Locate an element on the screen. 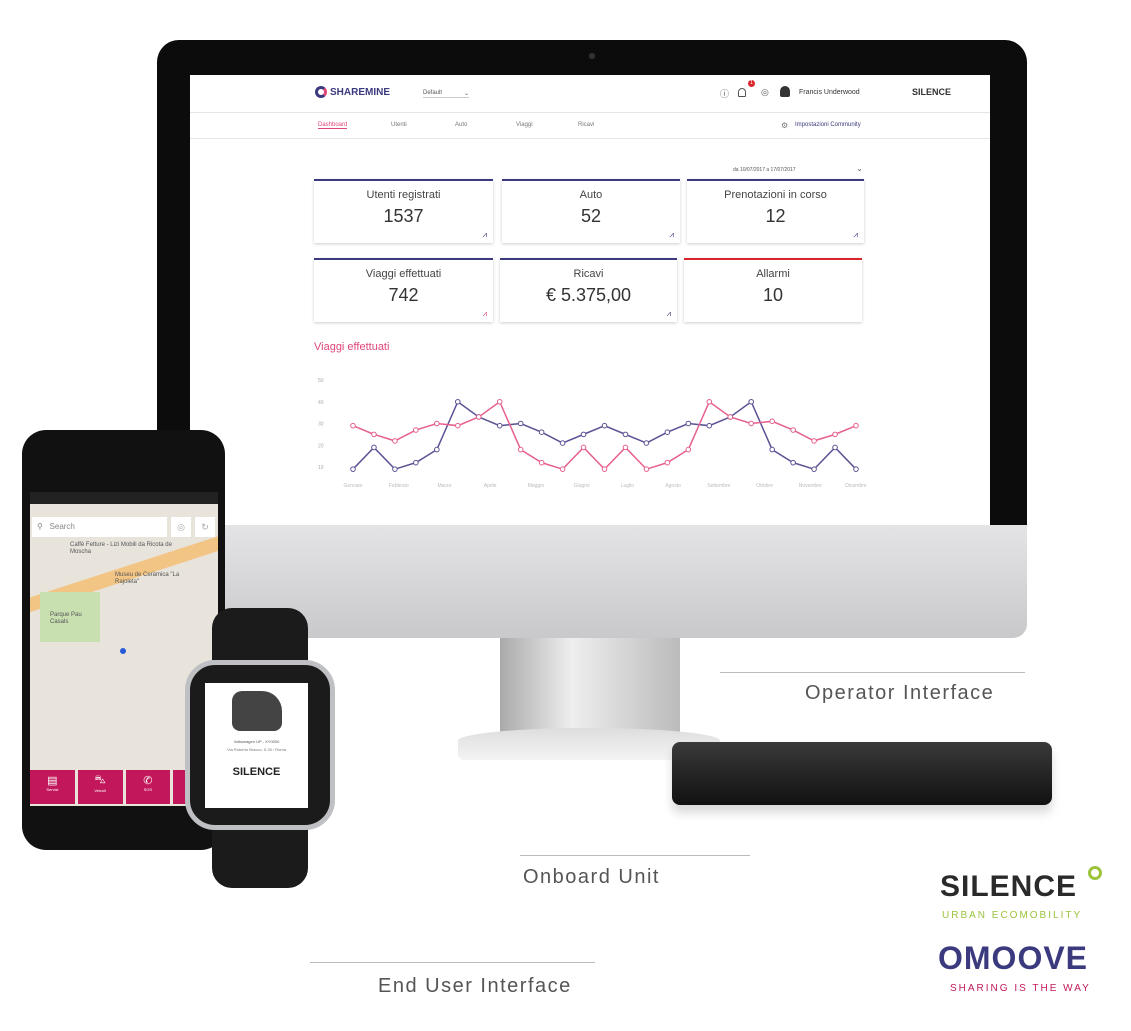 The image size is (1131, 1031). card-ricavi: Ricavi € 5.375,00 ⩘ is located at coordinates (588, 290).